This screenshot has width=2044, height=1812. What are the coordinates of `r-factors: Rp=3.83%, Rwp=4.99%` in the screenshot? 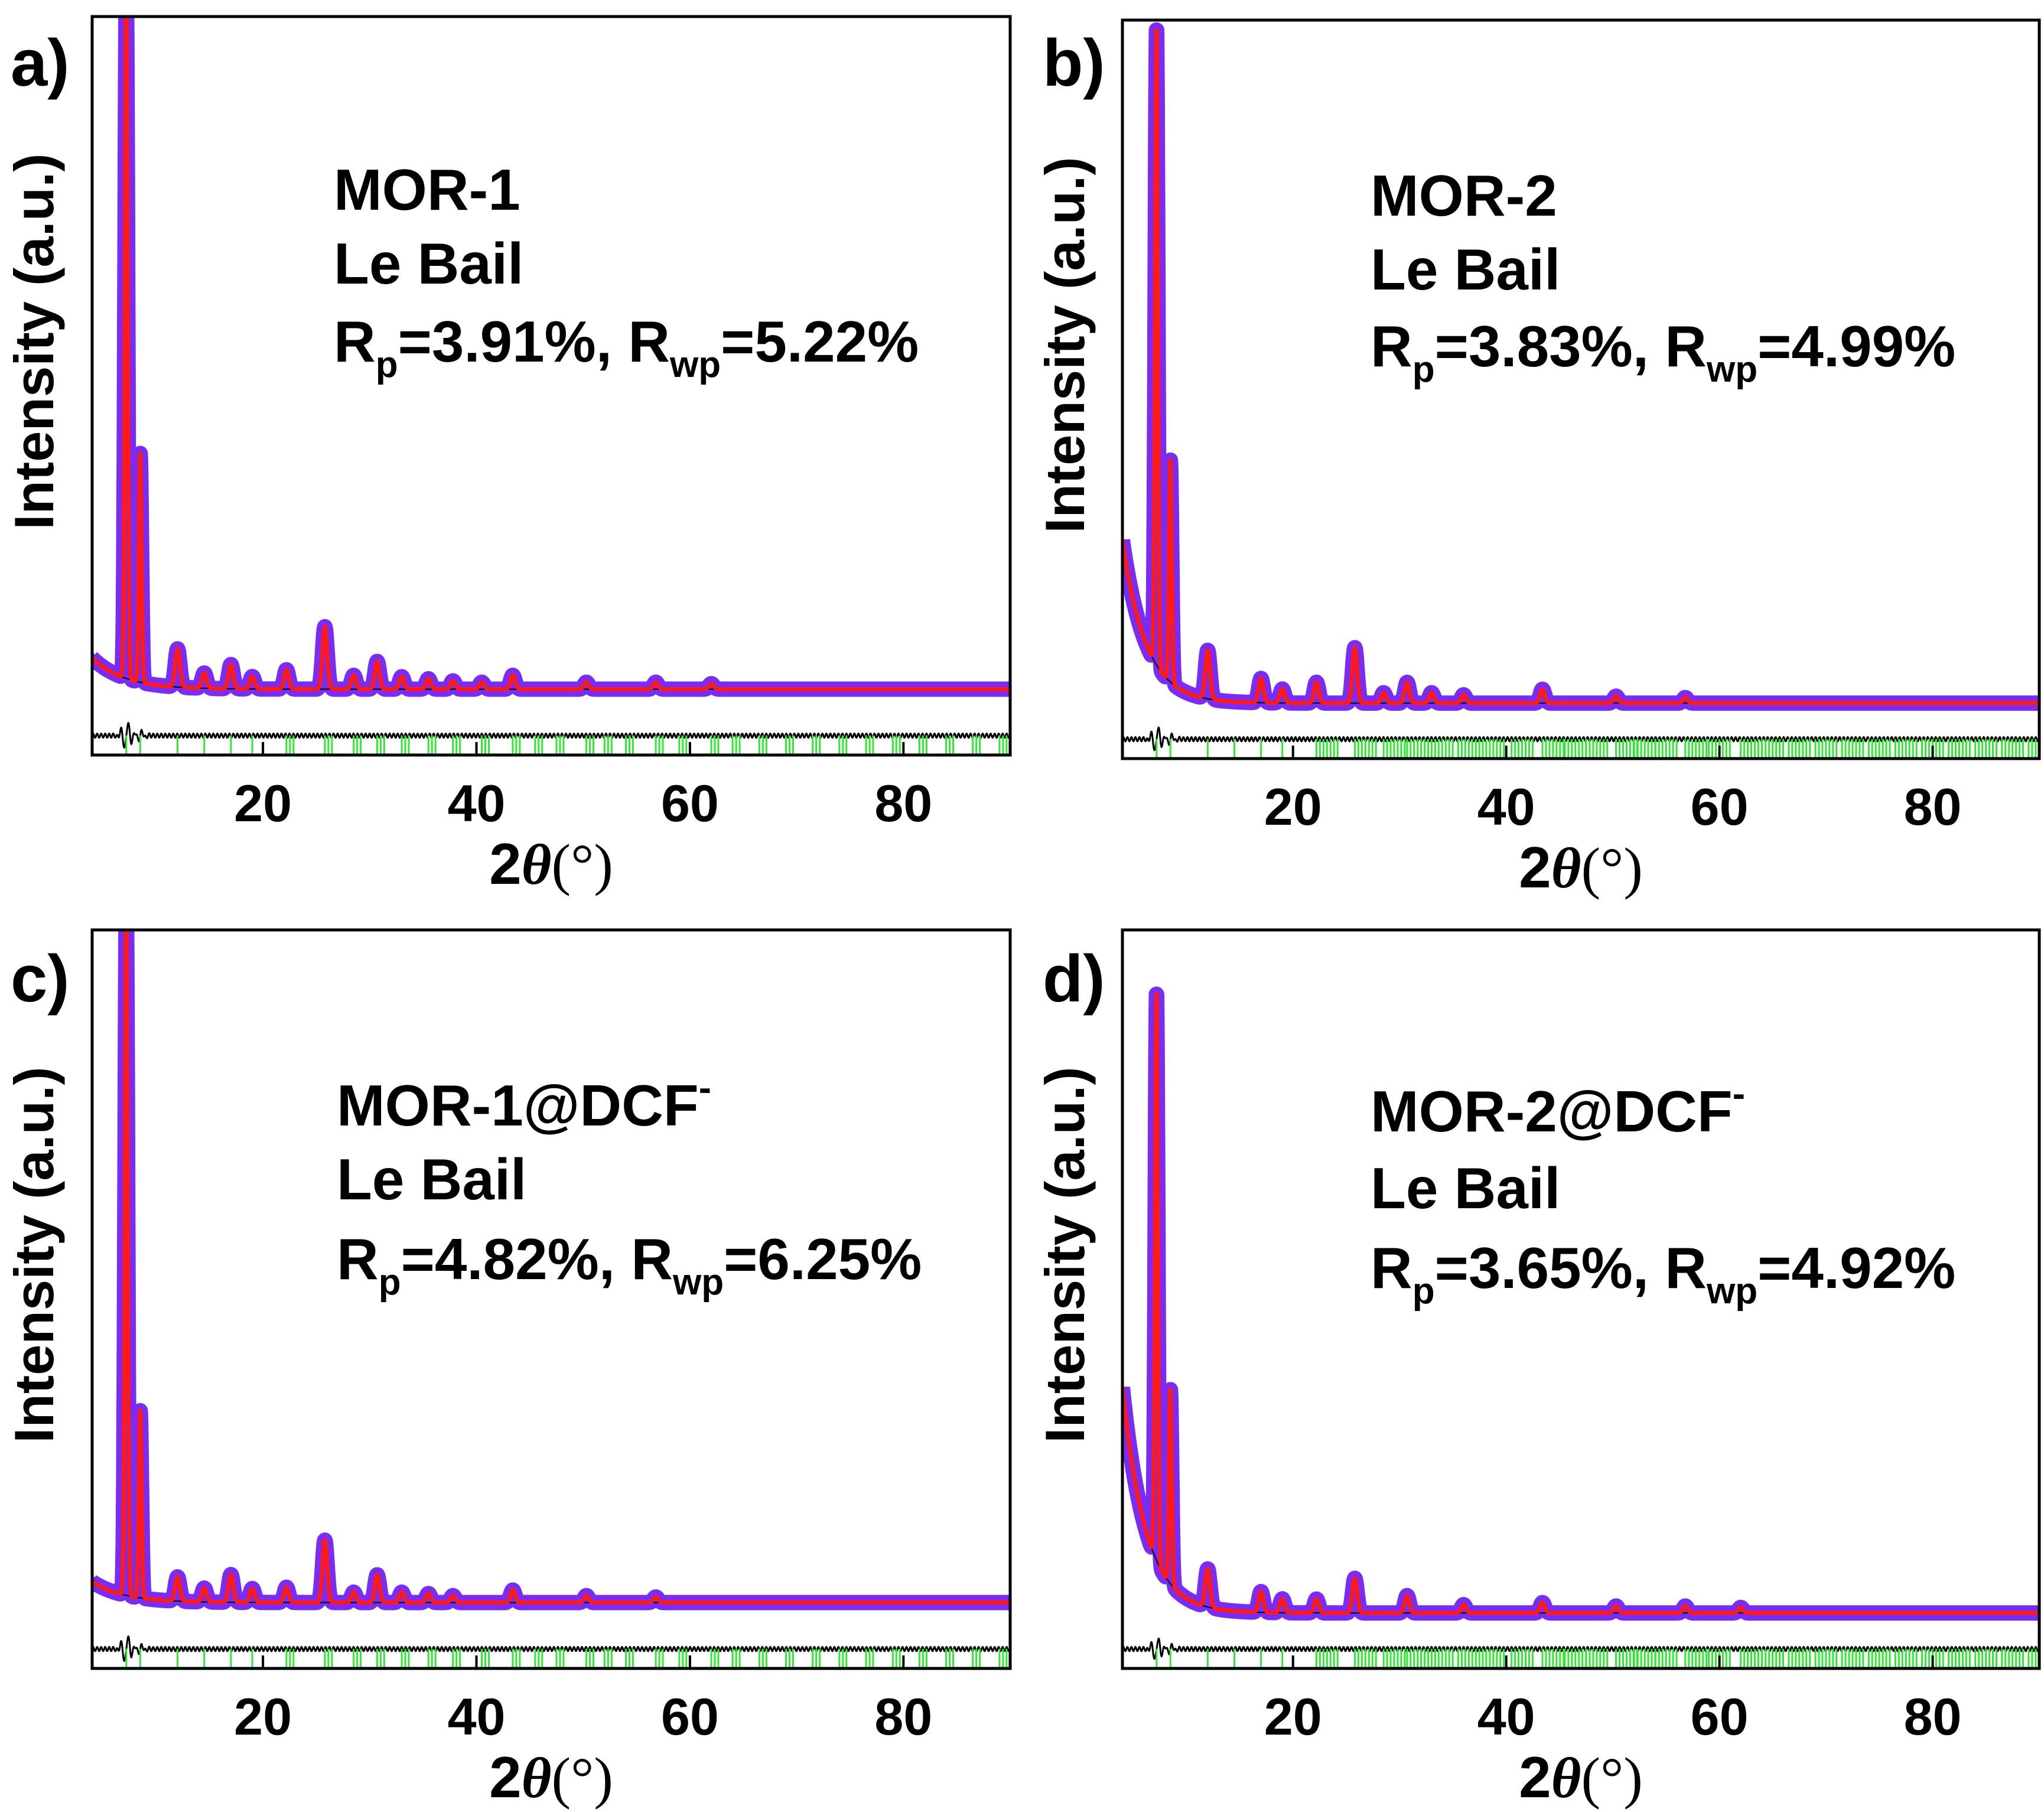 It's located at (1663, 352).